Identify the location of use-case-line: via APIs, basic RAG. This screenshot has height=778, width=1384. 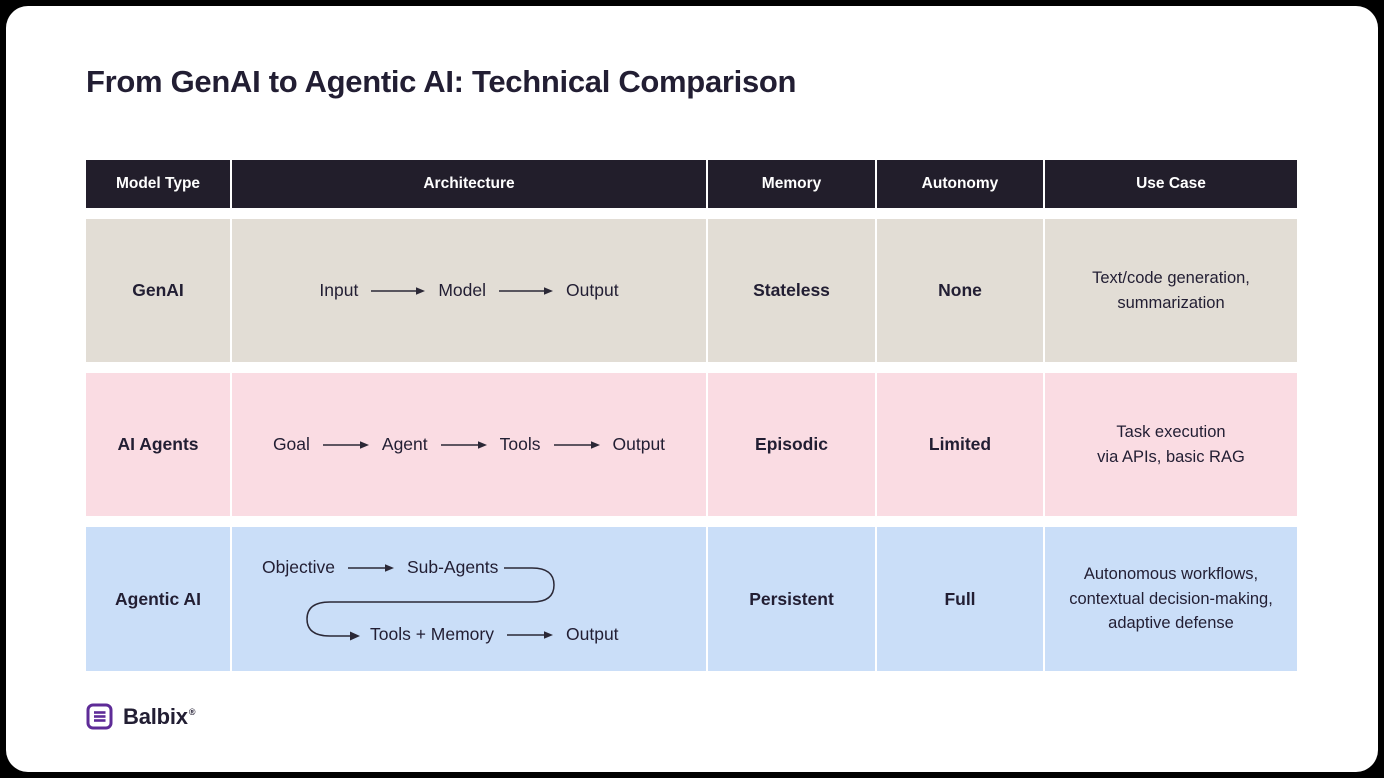
(1171, 456).